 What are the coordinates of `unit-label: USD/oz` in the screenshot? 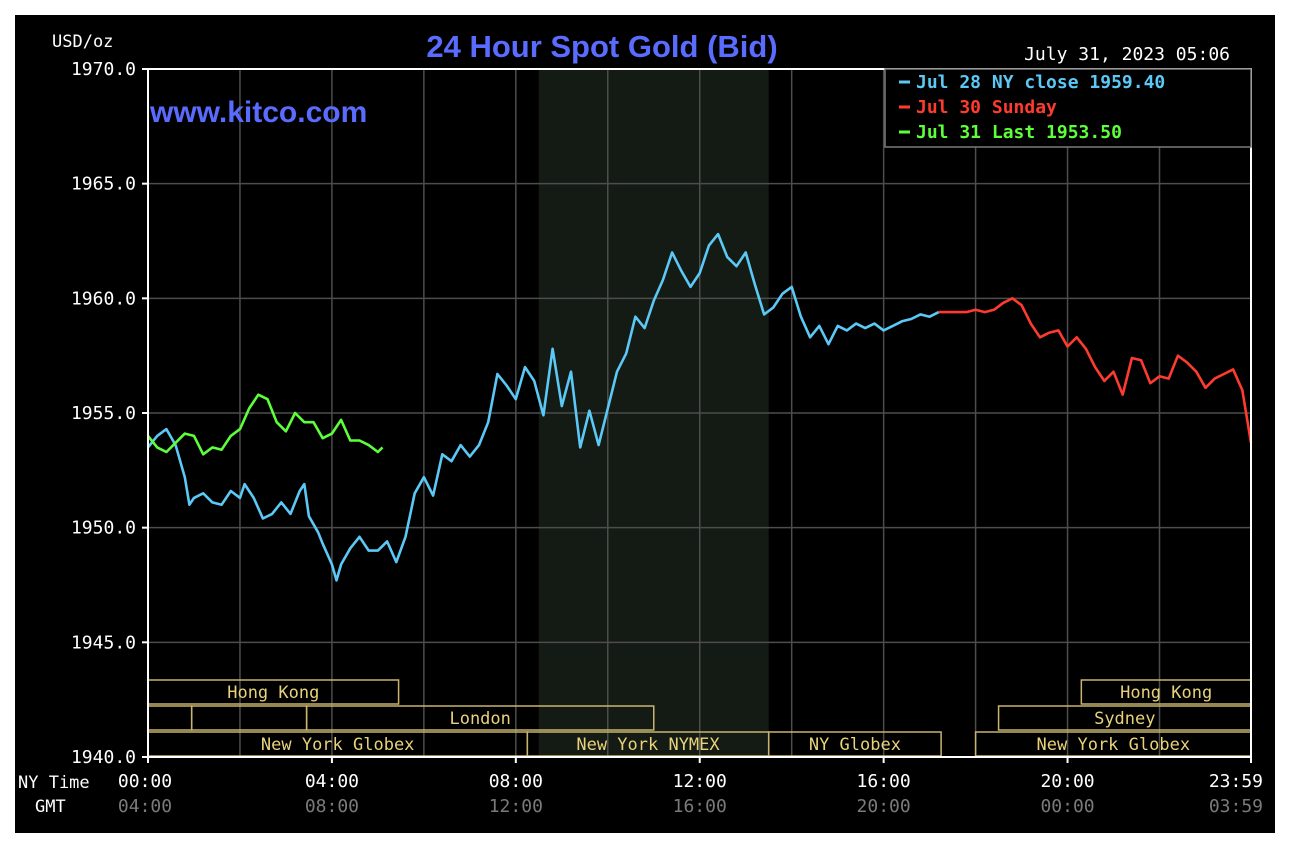 It's located at (82, 42).